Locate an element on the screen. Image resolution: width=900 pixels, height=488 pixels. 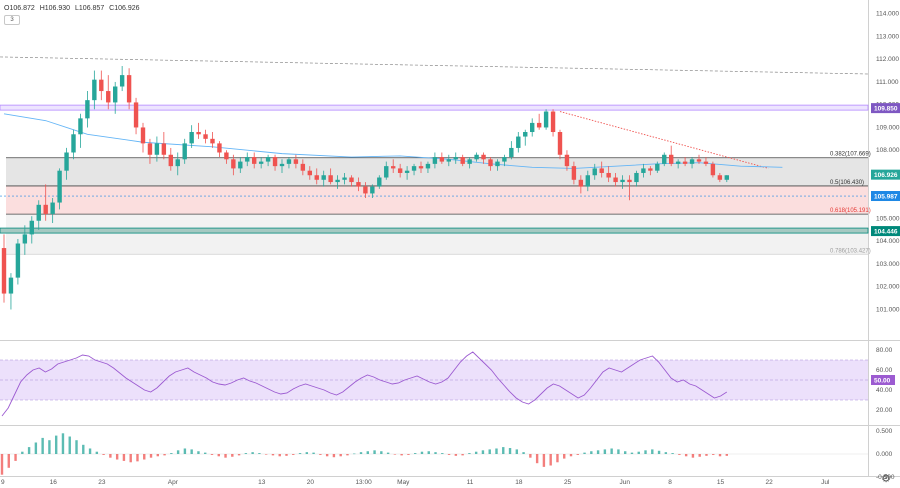
ohlc-close: C106.926 is located at coordinates (124, 8).